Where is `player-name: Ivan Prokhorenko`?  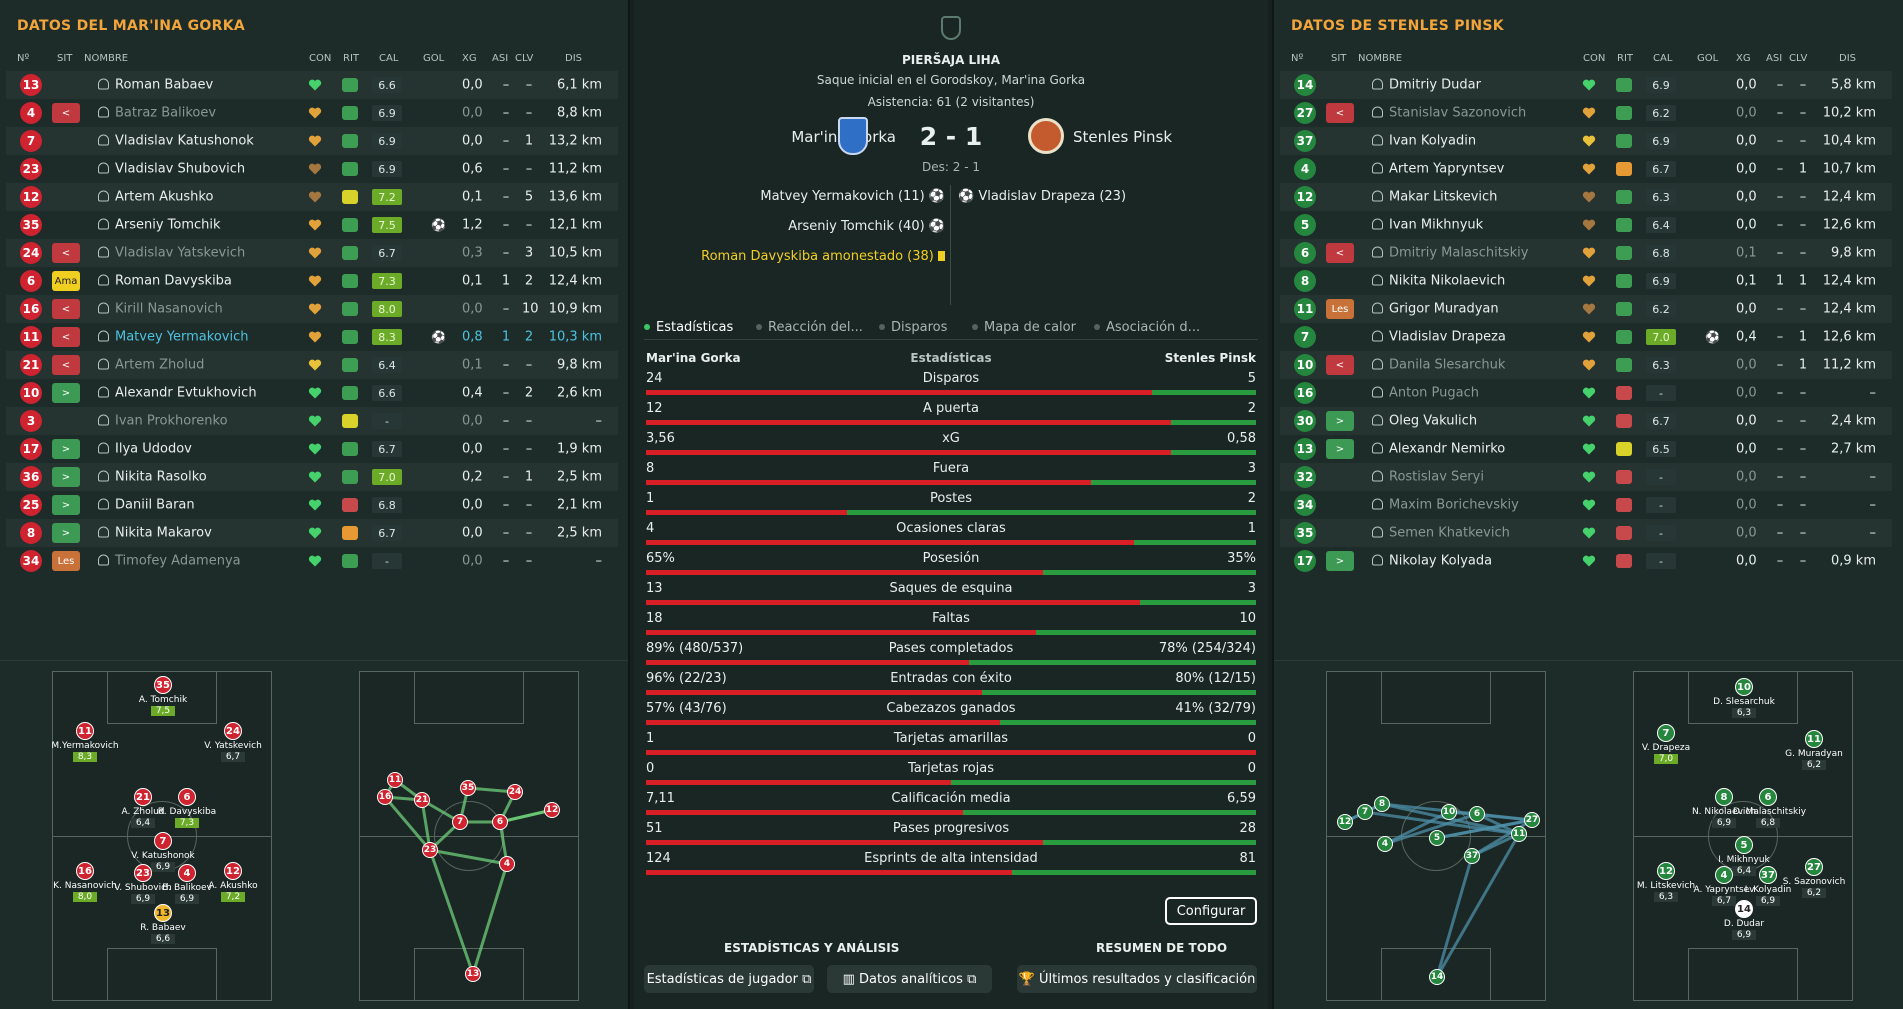
player-name: Ivan Prokhorenko is located at coordinates (163, 421).